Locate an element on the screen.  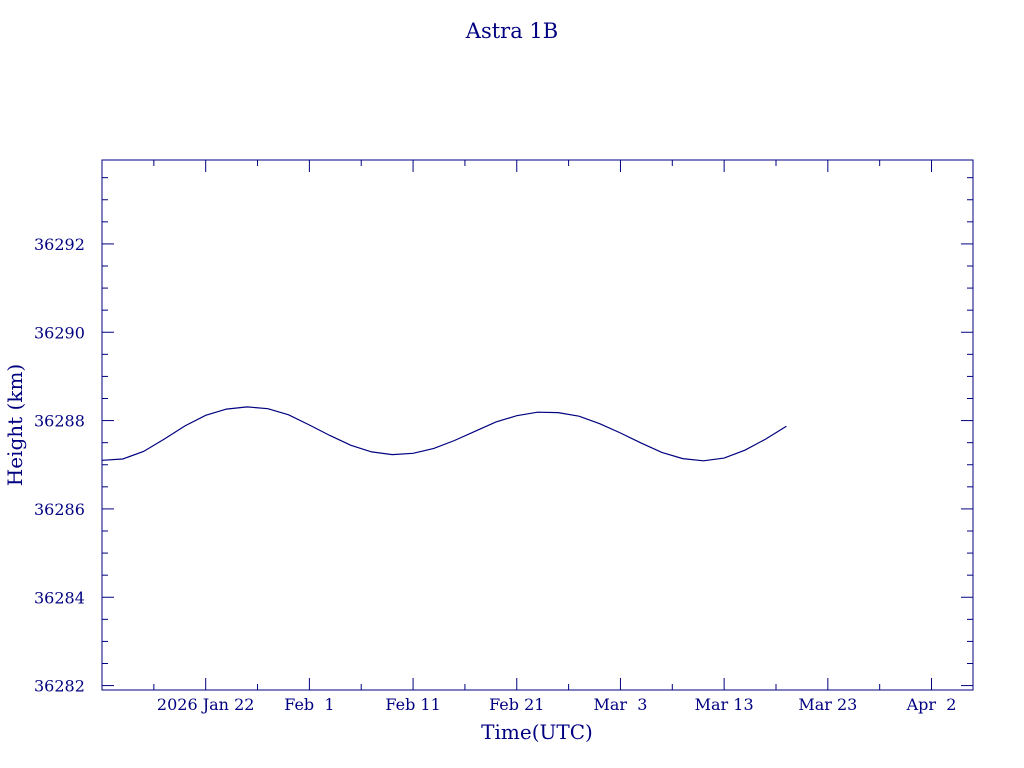
x-tick-label: Mar 13 is located at coordinates (724, 704).